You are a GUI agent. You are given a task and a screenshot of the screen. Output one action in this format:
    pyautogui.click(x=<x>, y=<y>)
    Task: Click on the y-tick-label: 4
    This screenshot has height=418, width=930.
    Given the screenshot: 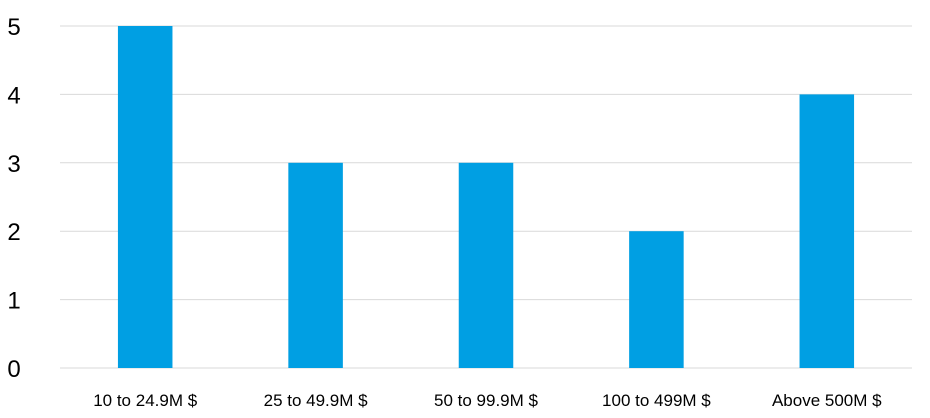 What is the action you would take?
    pyautogui.click(x=13, y=95)
    